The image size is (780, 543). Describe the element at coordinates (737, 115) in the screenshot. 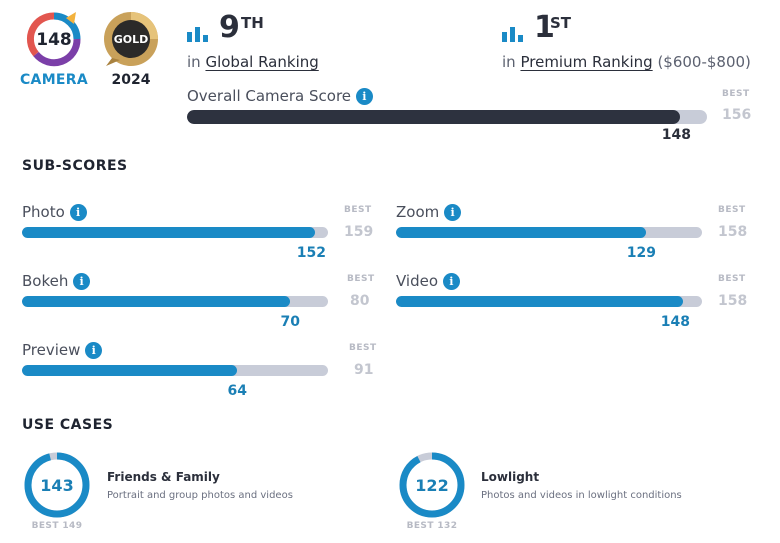

I see `overall-best-value: 156` at that location.